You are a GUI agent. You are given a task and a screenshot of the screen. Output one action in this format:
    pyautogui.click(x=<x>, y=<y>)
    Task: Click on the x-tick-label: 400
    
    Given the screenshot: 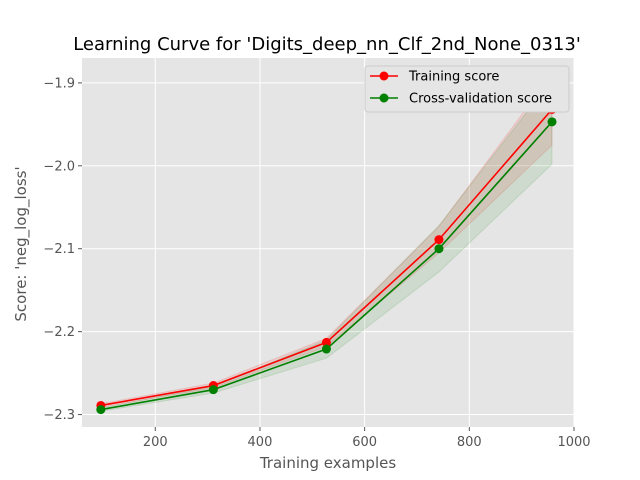 What is the action you would take?
    pyautogui.click(x=260, y=442)
    